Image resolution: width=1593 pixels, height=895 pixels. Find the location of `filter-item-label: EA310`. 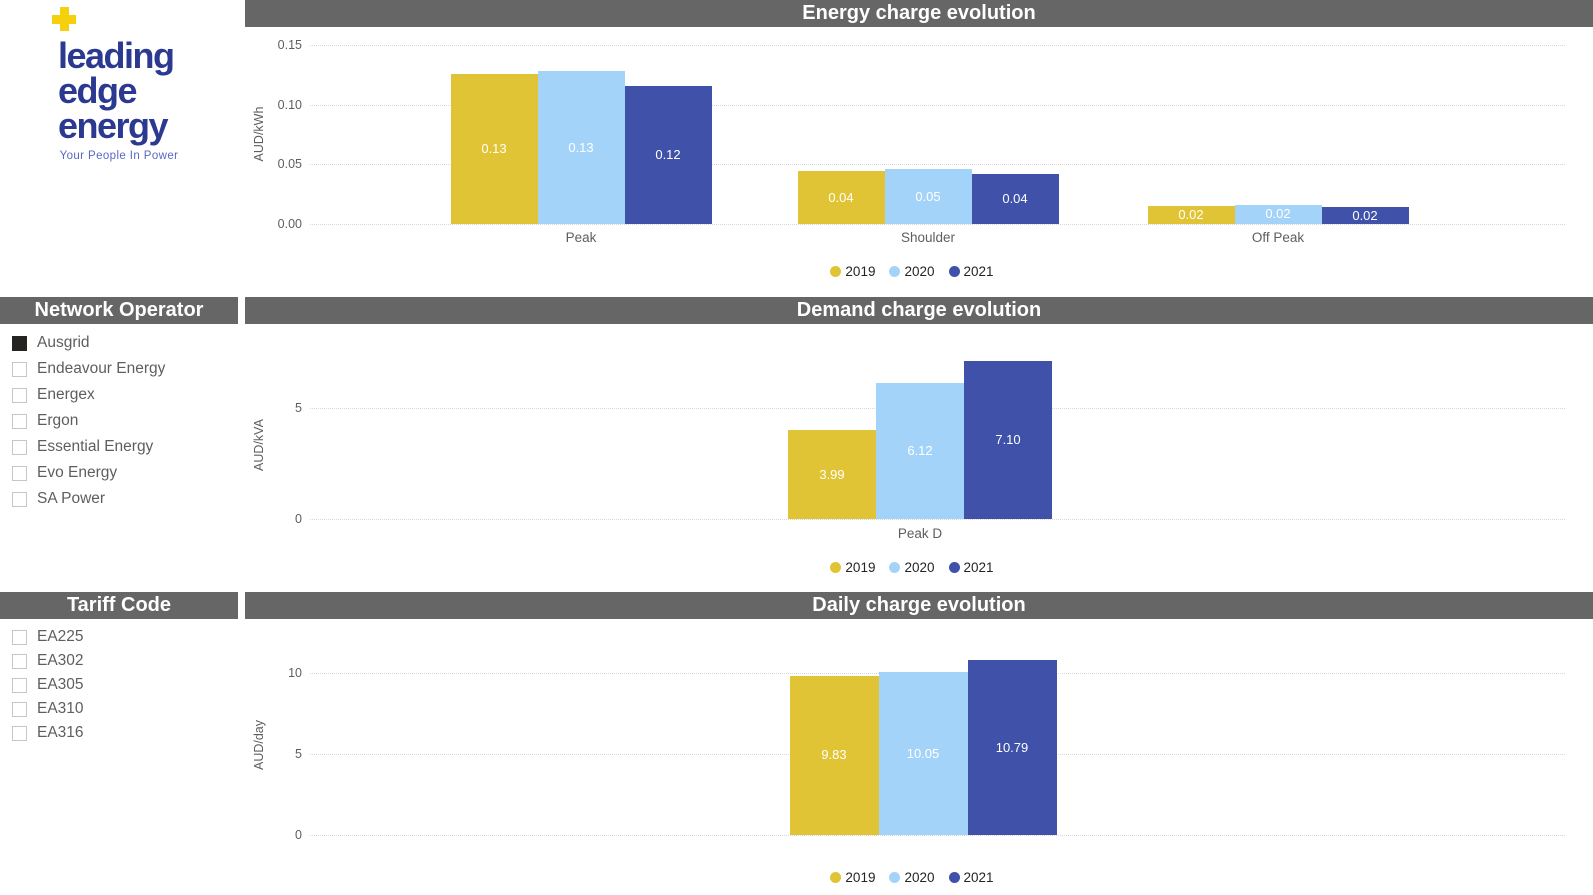

filter-item-label: EA310 is located at coordinates (60, 708).